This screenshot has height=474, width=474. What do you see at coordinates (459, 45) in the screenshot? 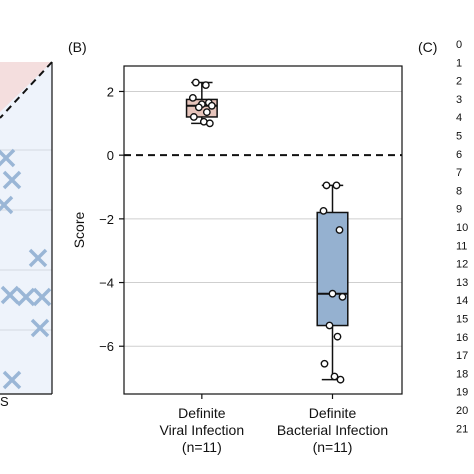
I see `index-label: 0` at bounding box center [459, 45].